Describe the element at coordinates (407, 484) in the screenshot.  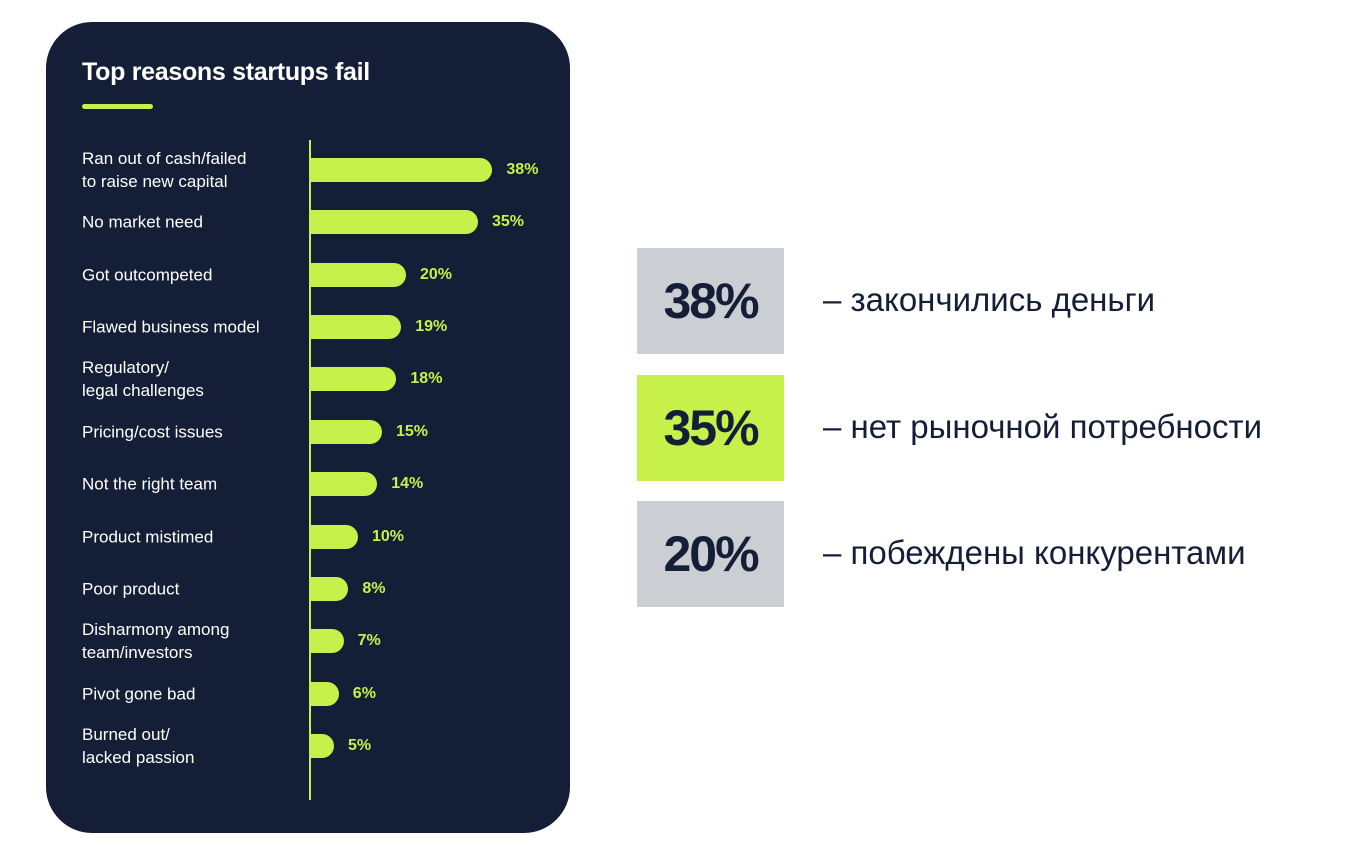
I see `value-label: 14%` at that location.